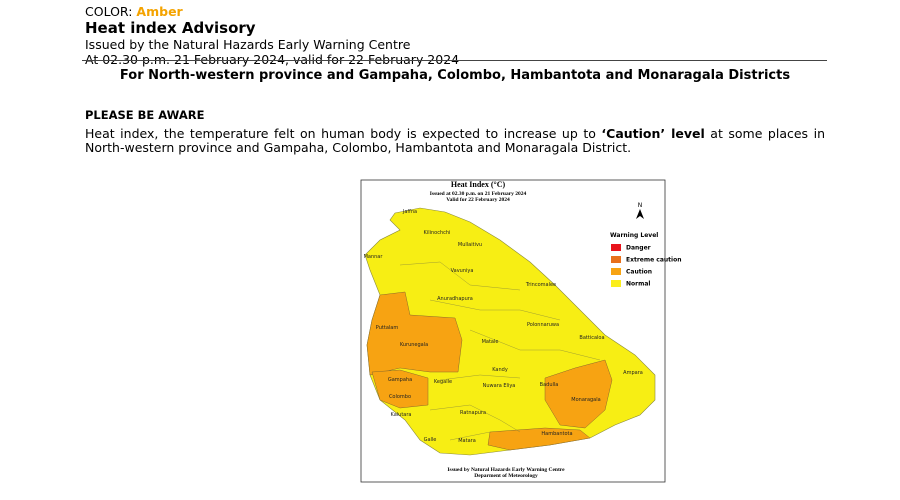  Describe the element at coordinates (638, 284) in the screenshot. I see `legend-label: Normal` at that location.